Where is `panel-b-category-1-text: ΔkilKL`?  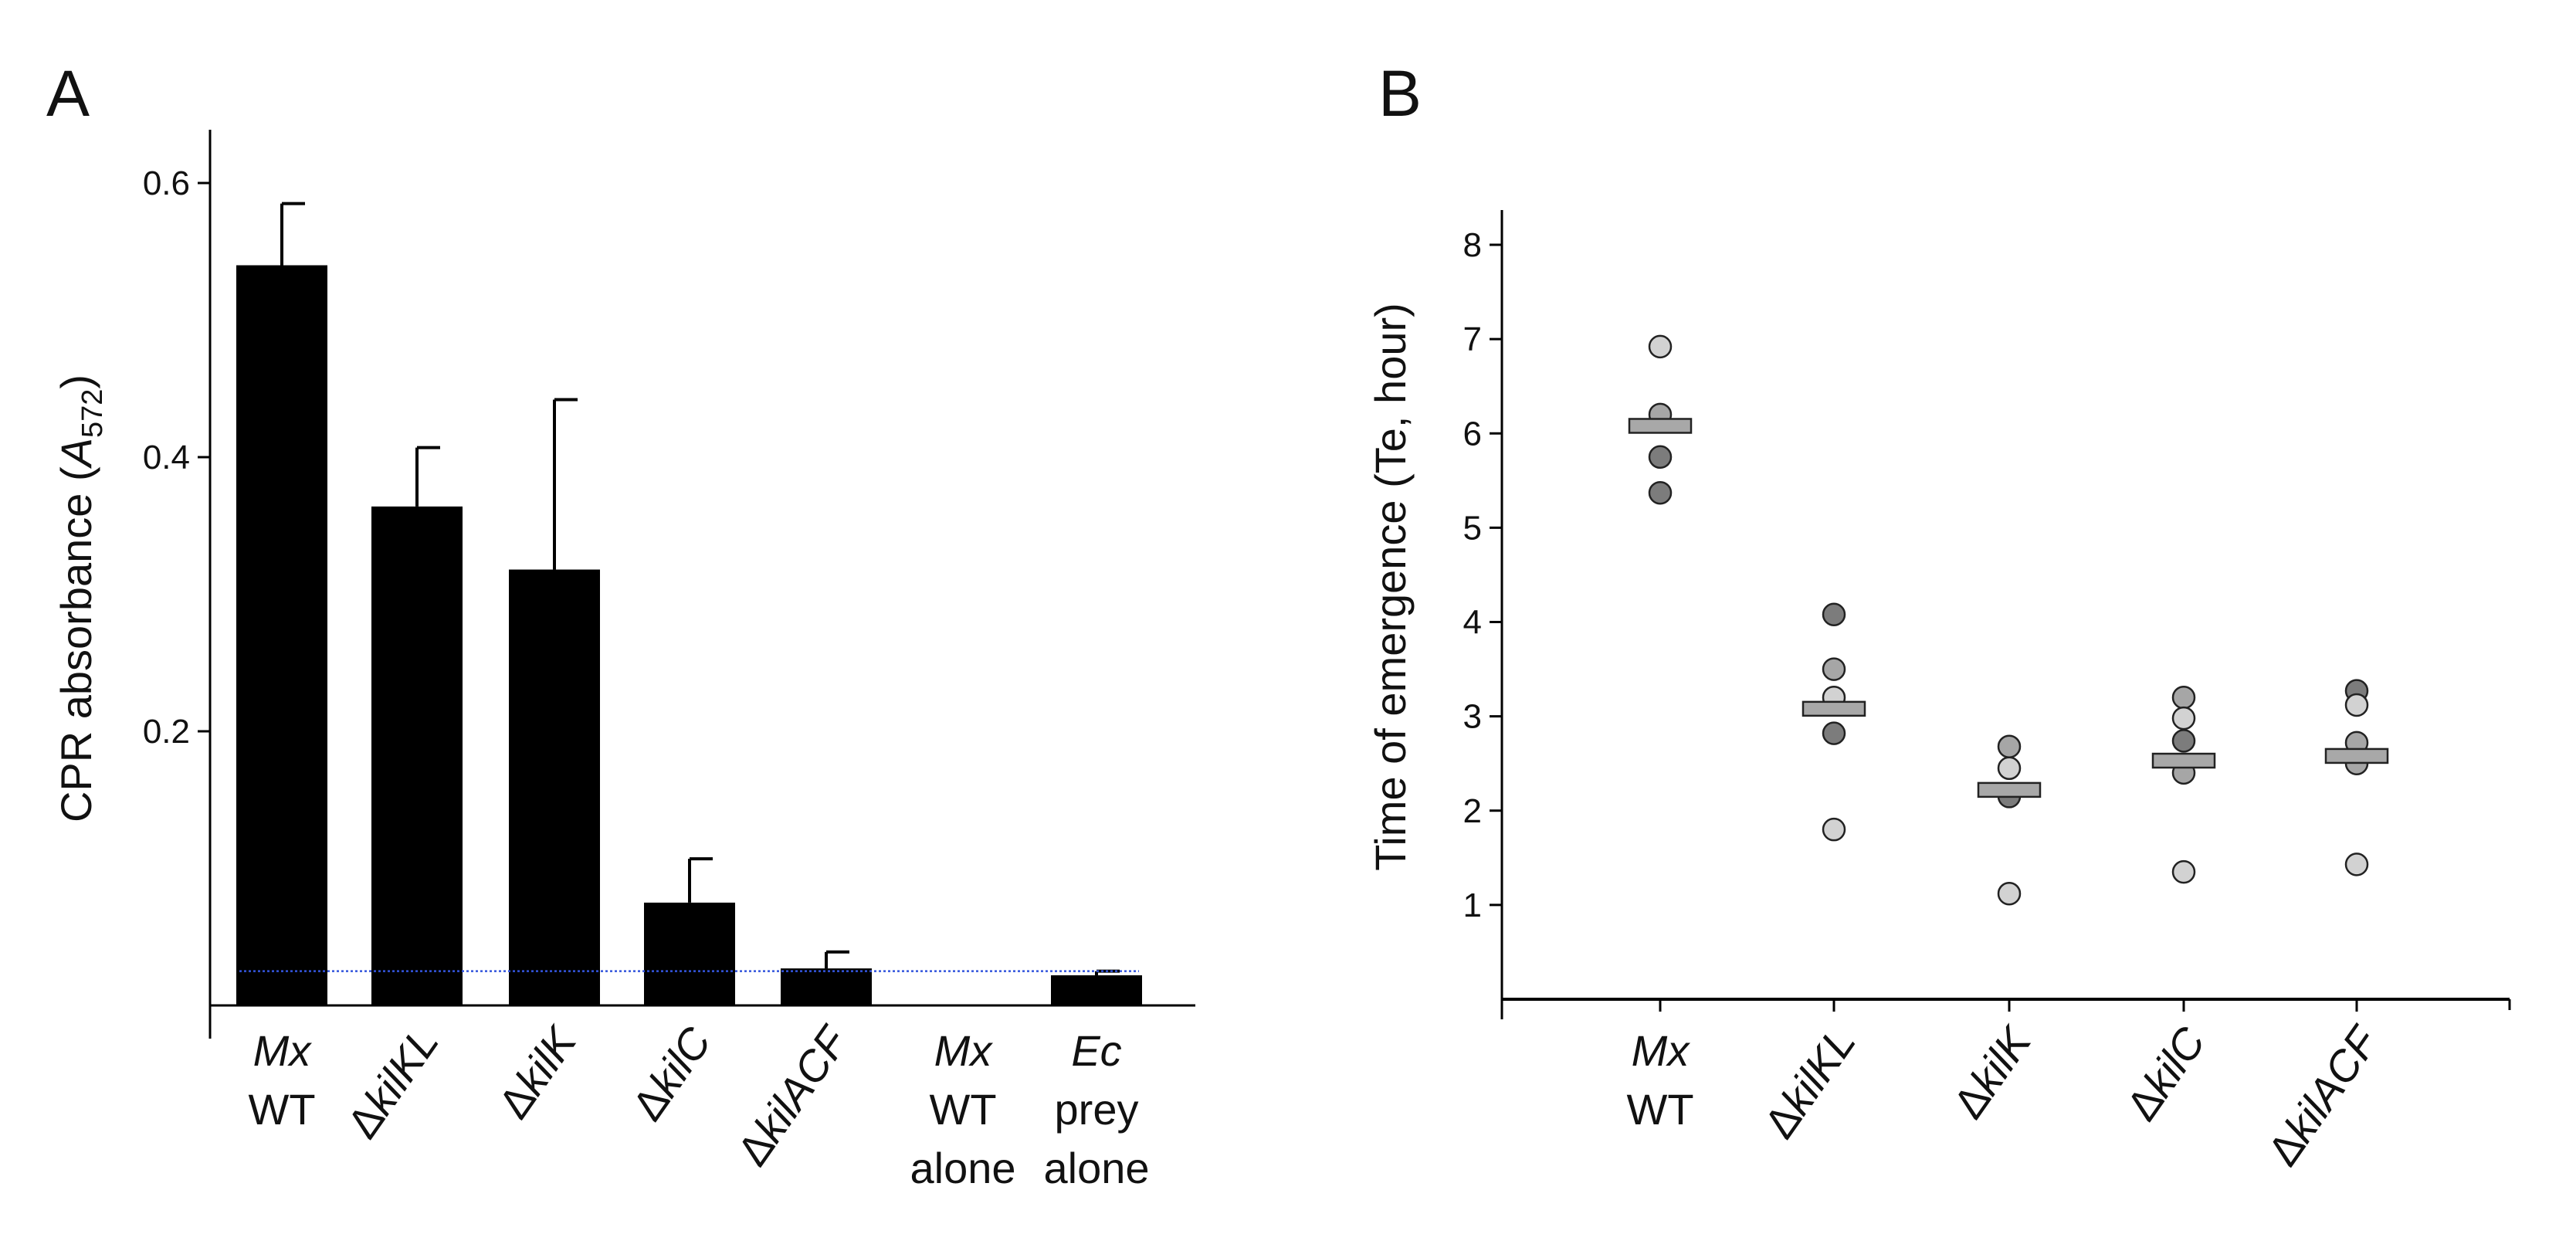 panel-b-category-1-text: ΔkilKL is located at coordinates (1809, 1083).